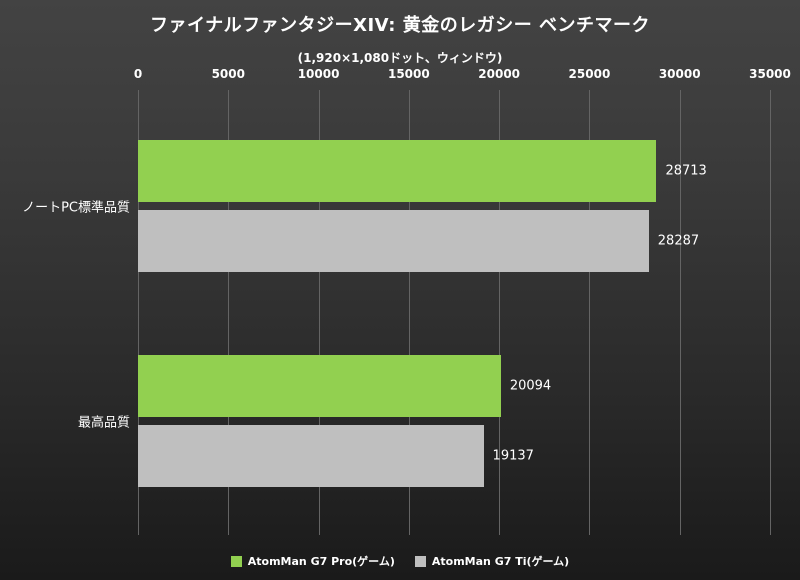  I want to click on category-label: ノートPC標準品質, so click(76, 208).